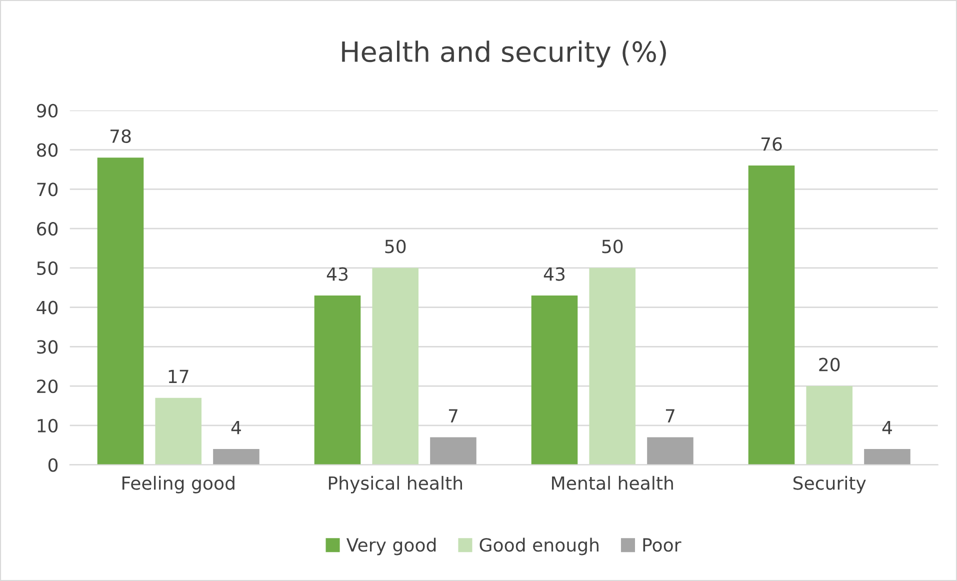 The image size is (957, 581). Describe the element at coordinates (47, 150) in the screenshot. I see `y-tick-label: 80` at that location.